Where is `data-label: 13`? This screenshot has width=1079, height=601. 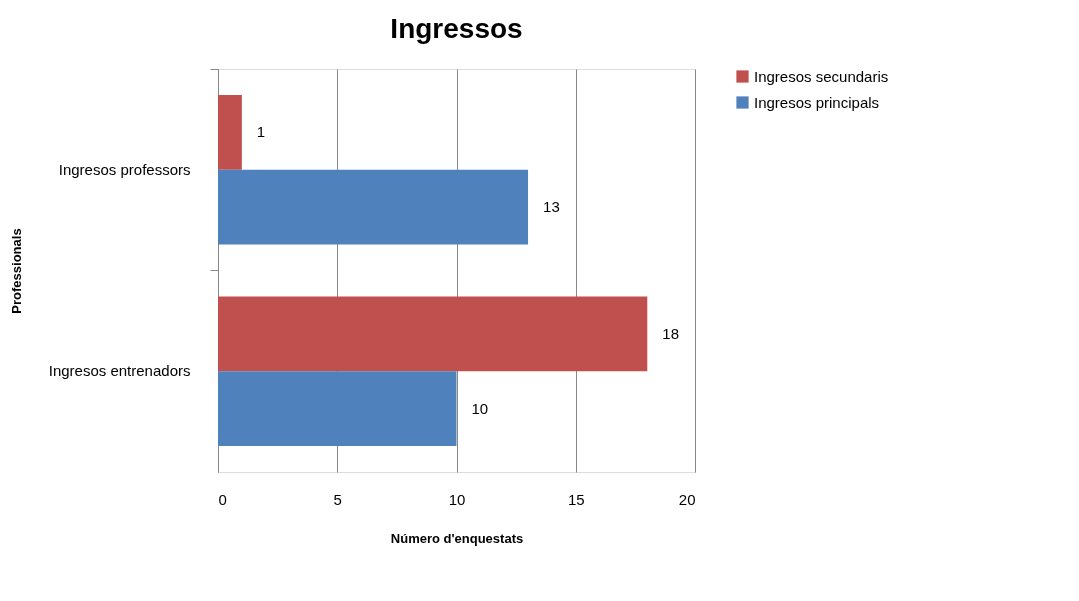
data-label: 13 is located at coordinates (551, 207).